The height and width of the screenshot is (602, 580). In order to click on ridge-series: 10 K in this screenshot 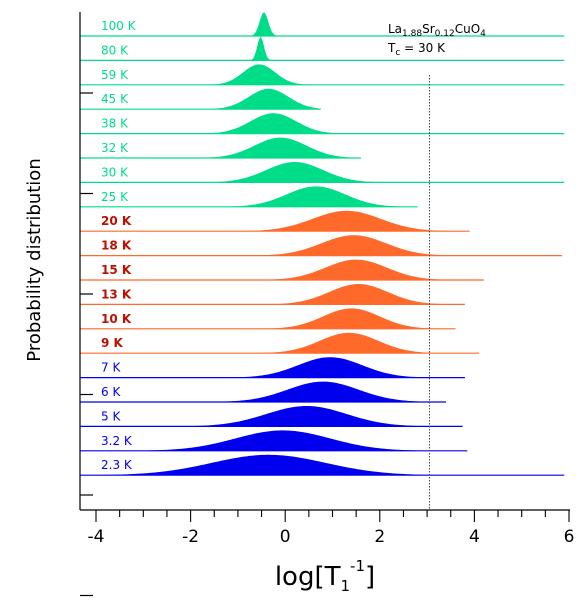, I will do `click(268, 319)`.